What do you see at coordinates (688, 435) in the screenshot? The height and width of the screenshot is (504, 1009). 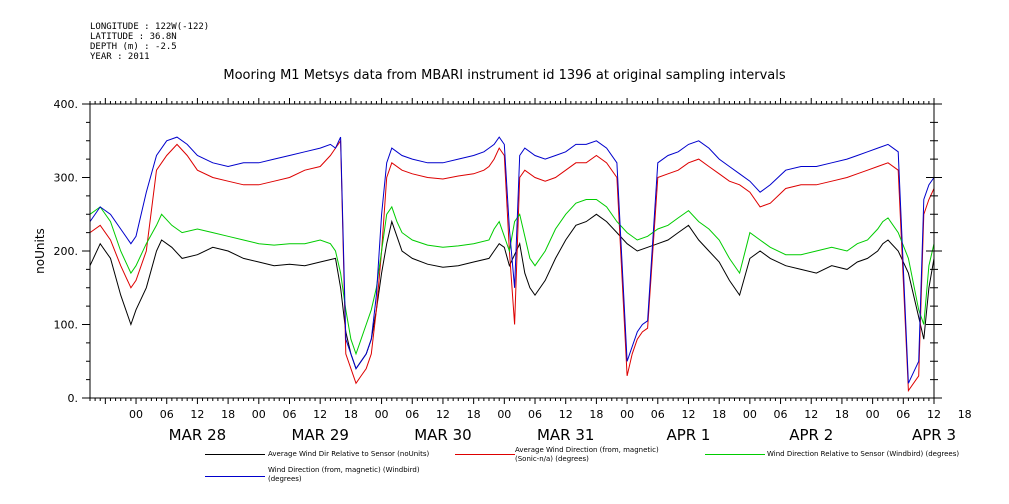 I see `x-day-label: APR 1` at bounding box center [688, 435].